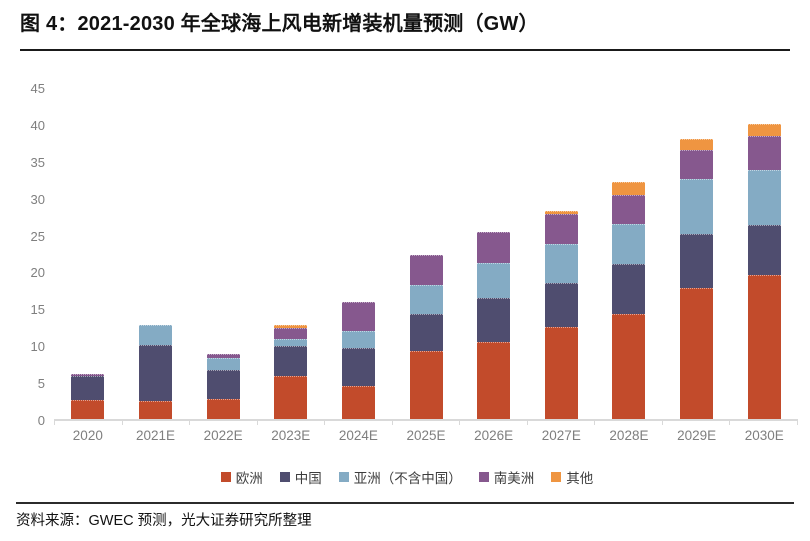 The image size is (810, 541). I want to click on bar-group-2020, so click(88, 254).